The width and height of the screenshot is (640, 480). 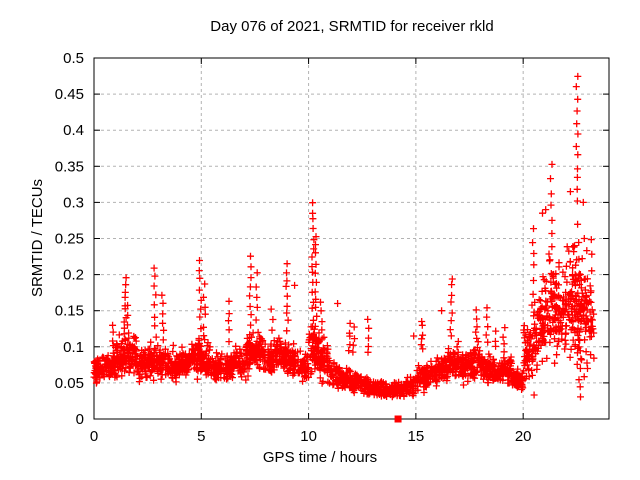 I want to click on x-tick-label: 10, so click(x=308, y=436).